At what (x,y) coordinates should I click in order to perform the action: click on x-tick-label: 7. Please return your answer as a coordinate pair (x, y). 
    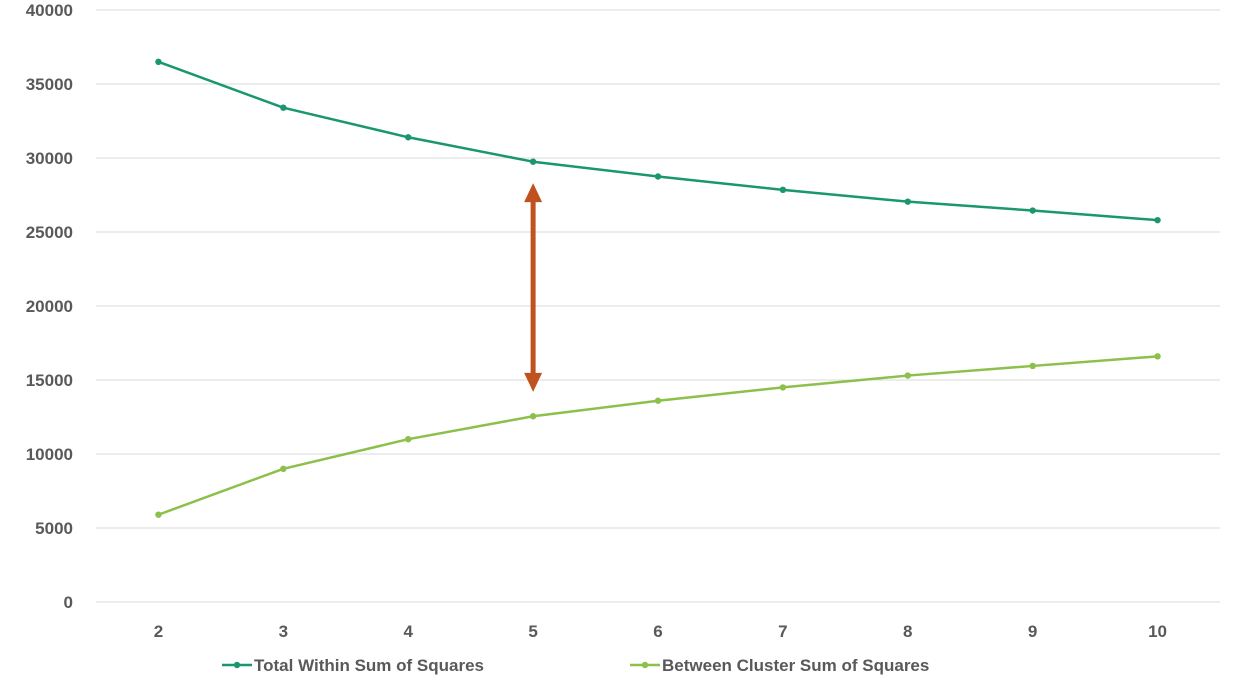
    Looking at the image, I should click on (782, 631).